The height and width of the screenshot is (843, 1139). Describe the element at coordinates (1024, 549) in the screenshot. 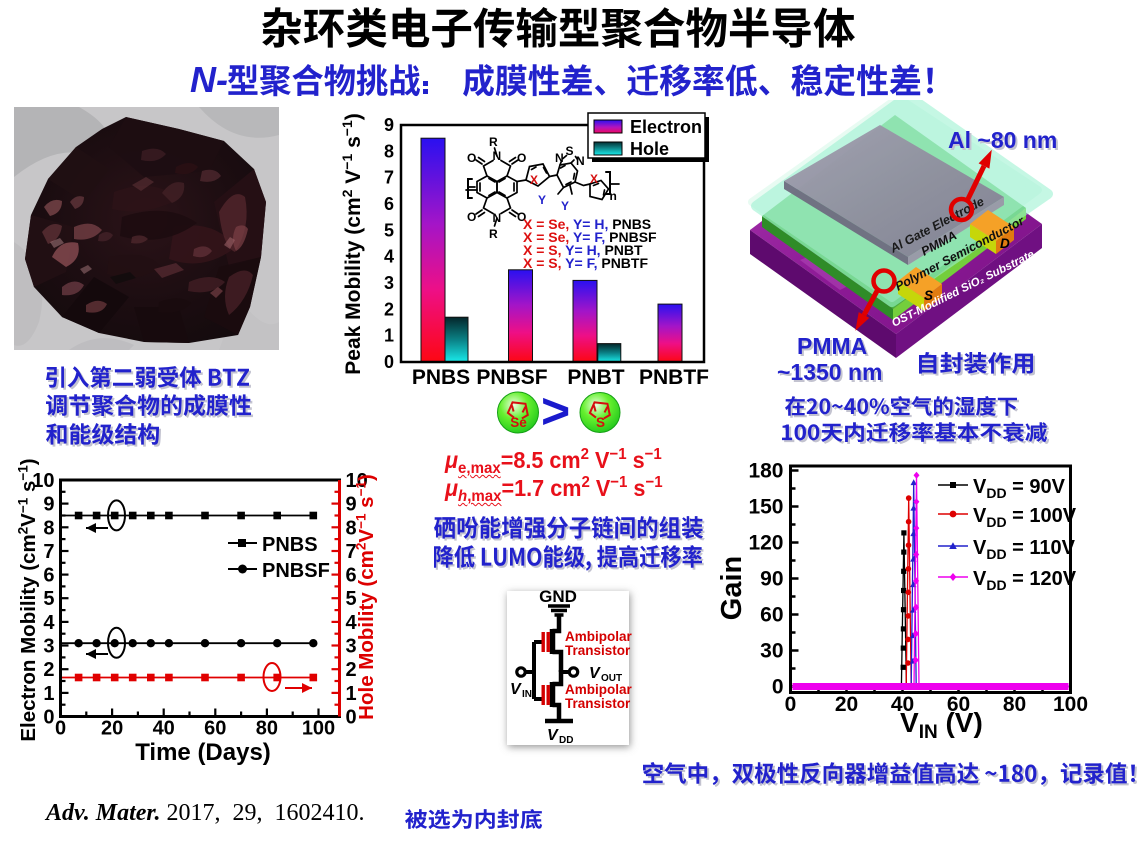

I see `svg-text: VDD = 110V` at that location.